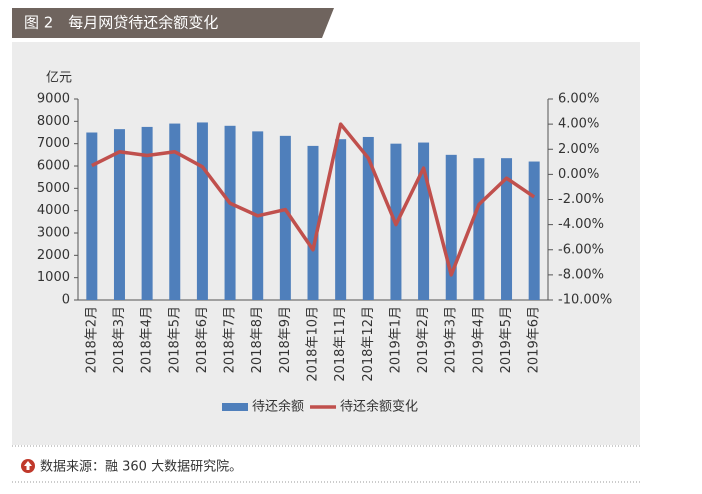 This screenshot has height=494, width=702. I want to click on y-tick-label: 0, so click(66, 300).